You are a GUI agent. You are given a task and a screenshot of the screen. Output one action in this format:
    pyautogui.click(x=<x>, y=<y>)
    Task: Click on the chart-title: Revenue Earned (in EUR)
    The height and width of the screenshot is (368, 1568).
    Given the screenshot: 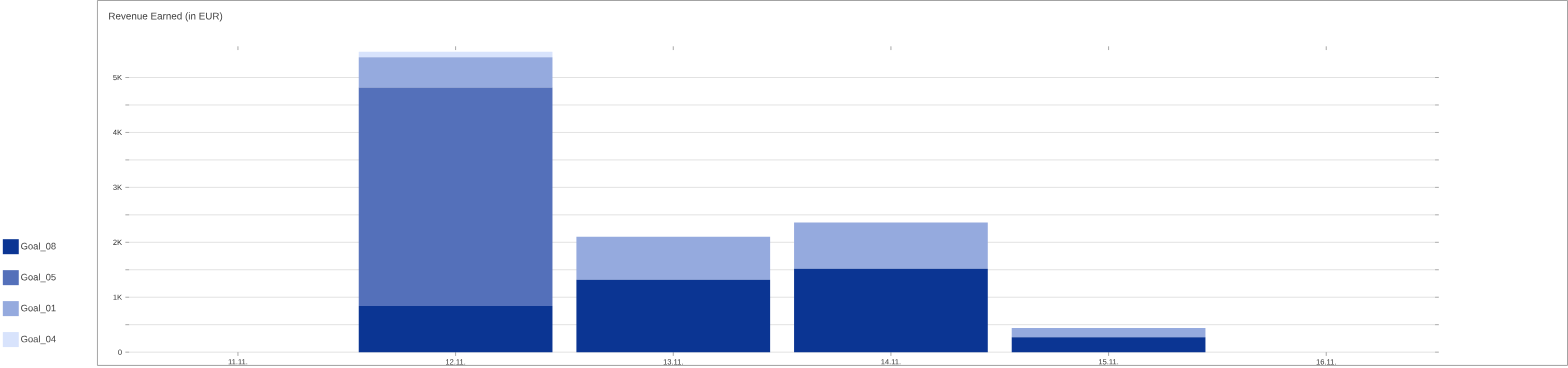 What is the action you would take?
    pyautogui.click(x=166, y=17)
    